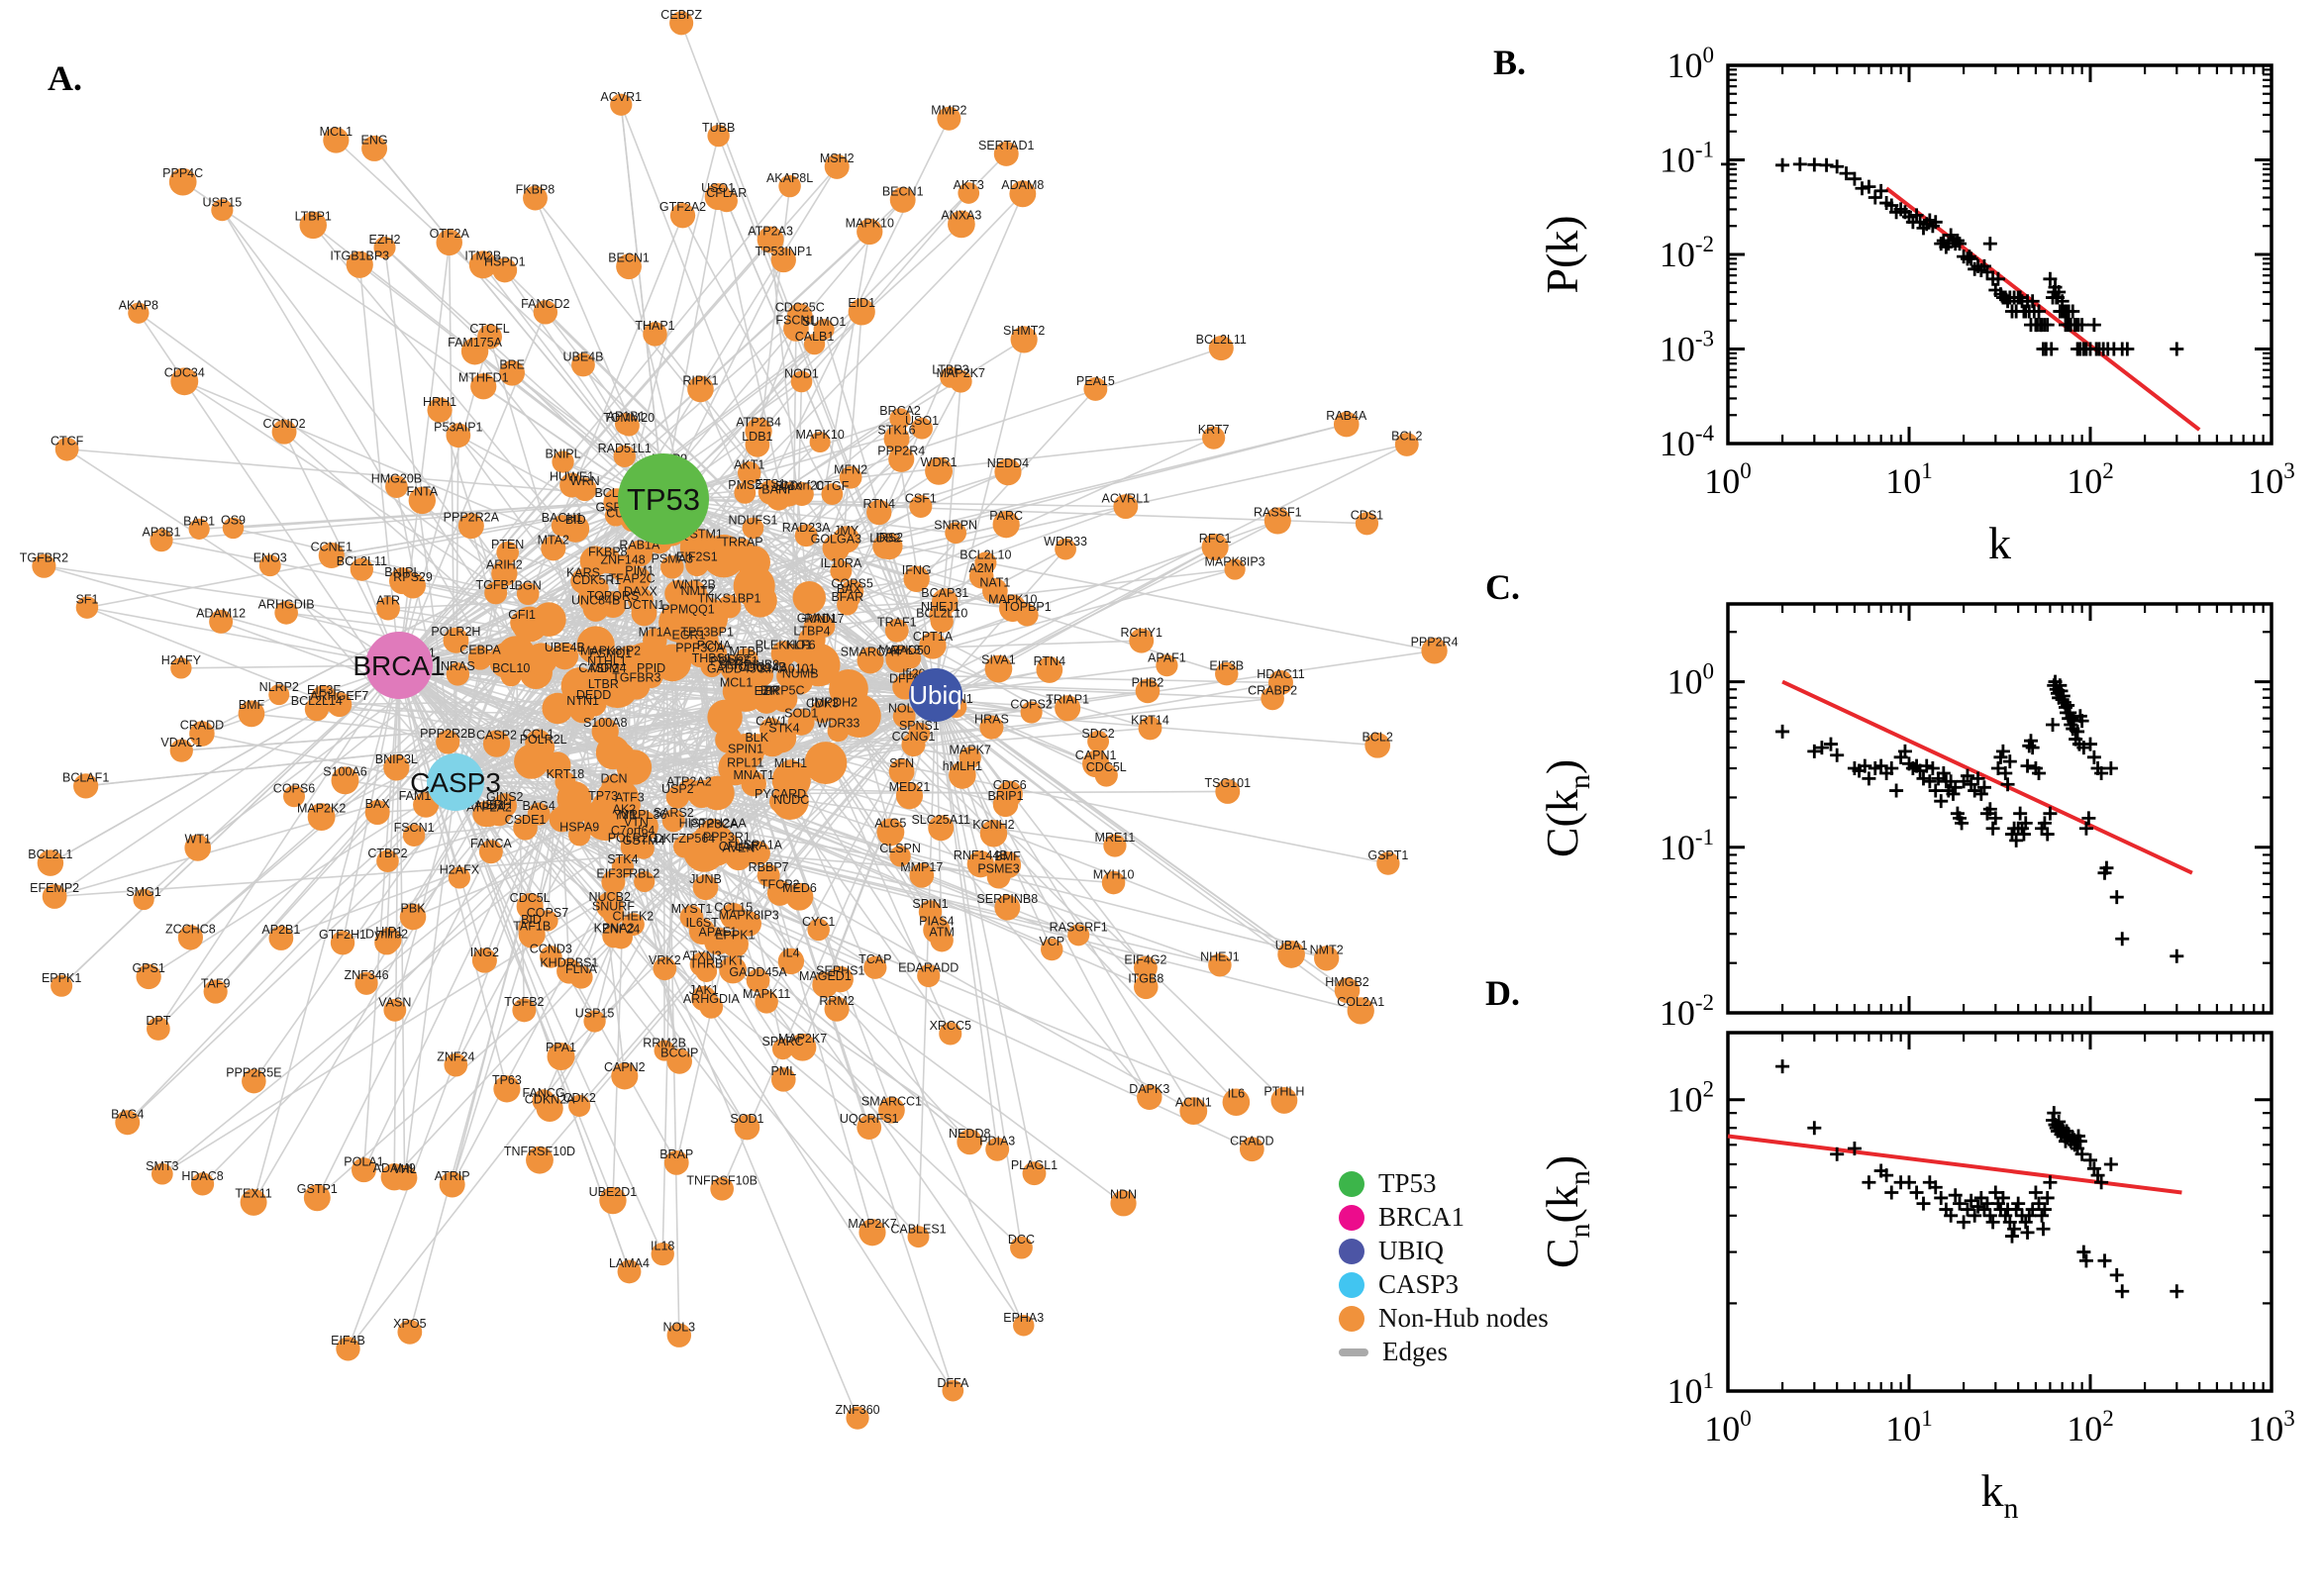 Image resolution: width=2323 pixels, height=1596 pixels. Describe the element at coordinates (1916, 305) in the screenshot. I see `plot-B: 10⁰ 10¹ 10² 10³ 10⁰ 10⁻¹ 10⁻² 10⁻³ 10⁻⁴ k P(k)` at that location.